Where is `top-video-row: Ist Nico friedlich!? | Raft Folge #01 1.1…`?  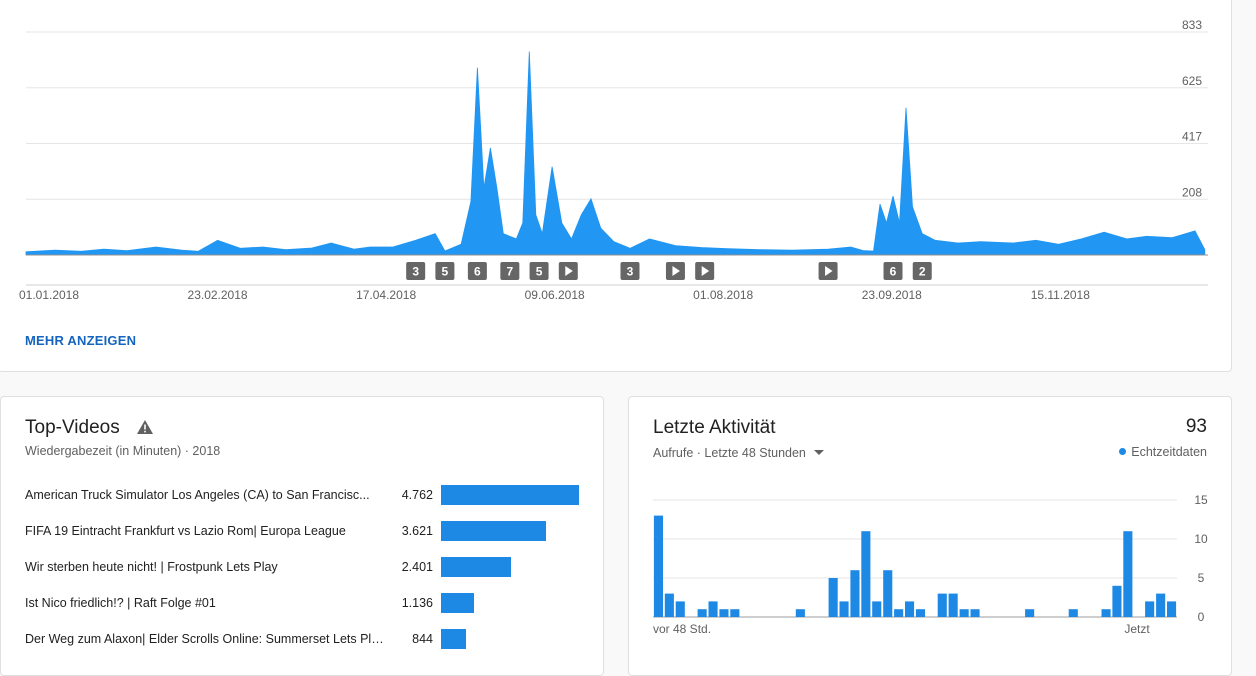 top-video-row: Ist Nico friedlich!? | Raft Folge #01 1.1… is located at coordinates (305, 604).